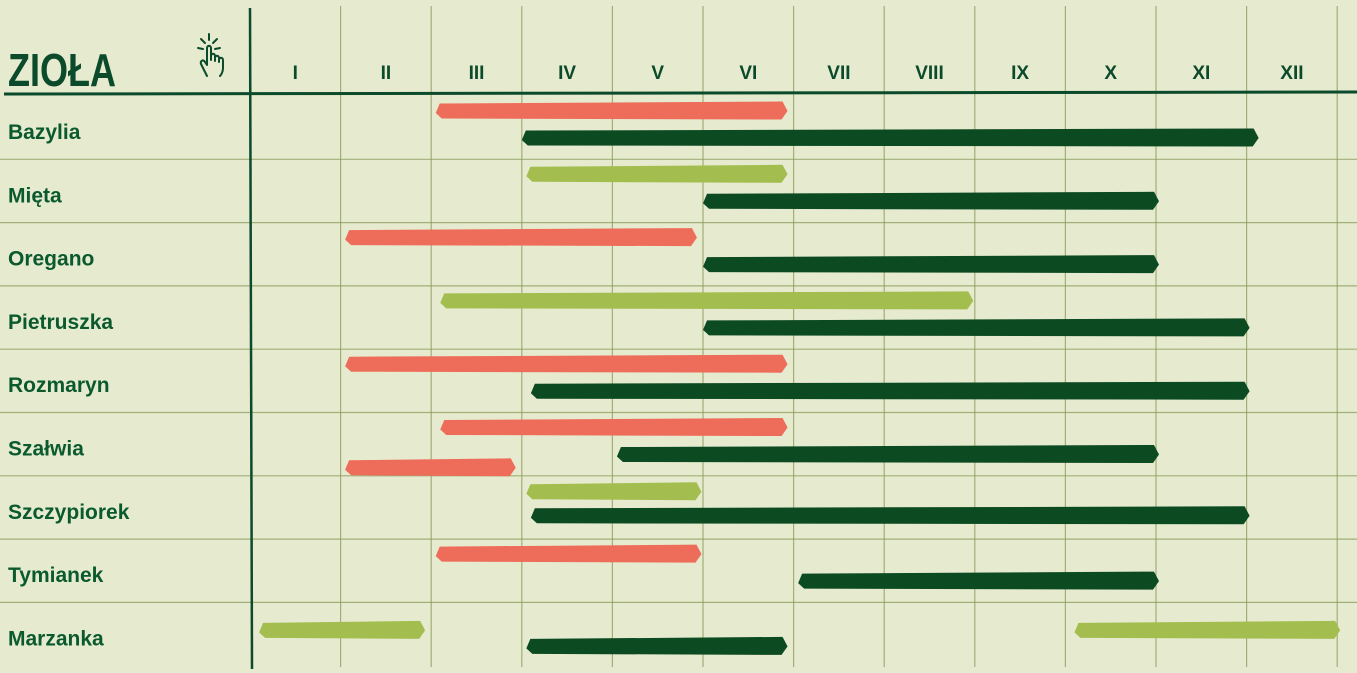  I want to click on herb-label: Pietruszka, so click(60, 322).